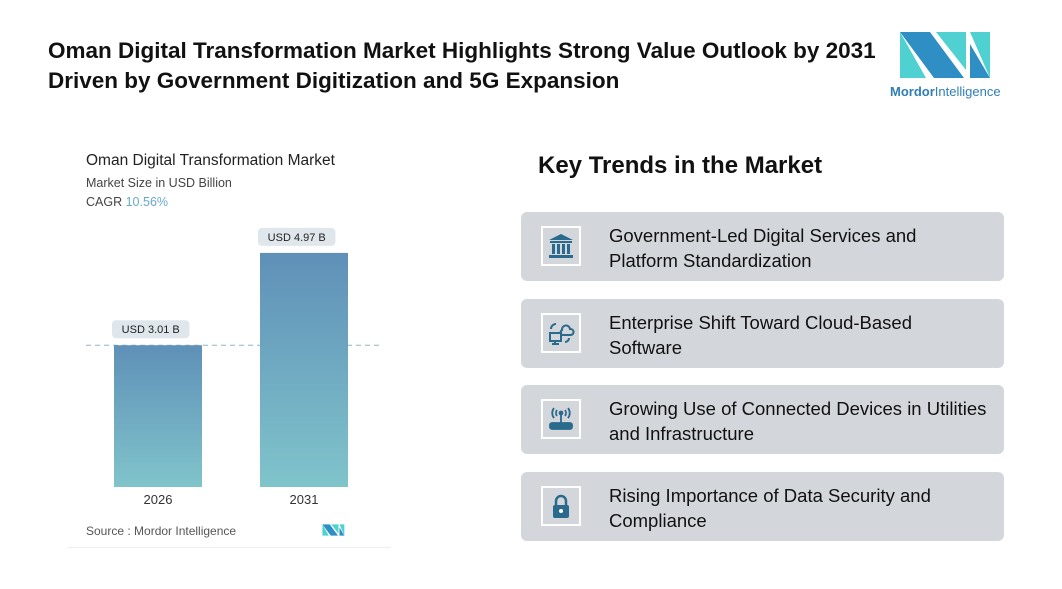  What do you see at coordinates (233, 367) in the screenshot?
I see `bar-chart: USD 3.01 B 2026 USD 4.97 B 2031` at bounding box center [233, 367].